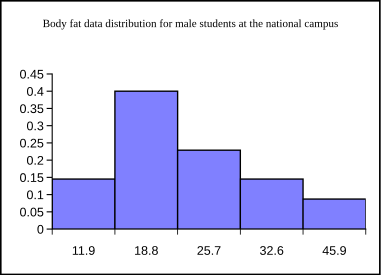 This screenshot has height=275, width=381. What do you see at coordinates (272, 250) in the screenshot?
I see `x-tick-label: 32.6` at bounding box center [272, 250].